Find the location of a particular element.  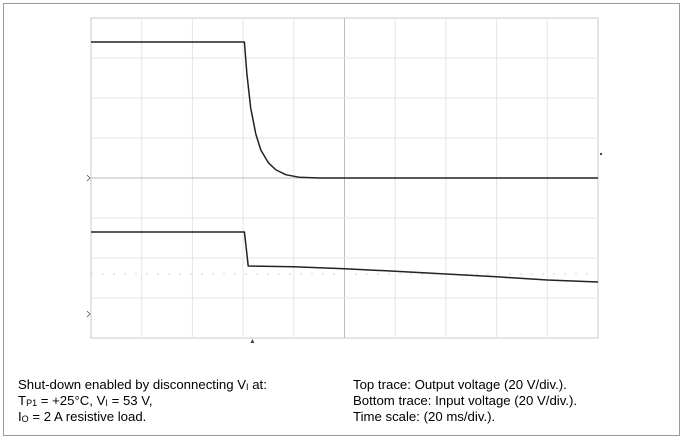

caption-top-trace: Top trace: Output voltage (20 V/div.). is located at coordinates (460, 384).